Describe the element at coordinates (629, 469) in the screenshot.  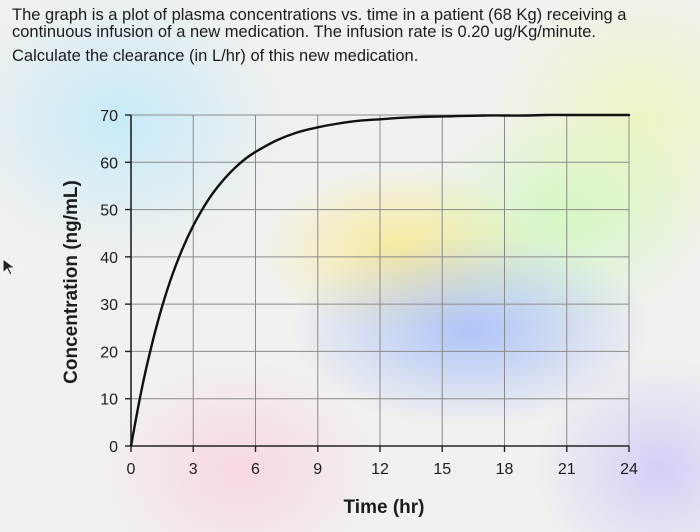
I see `x-tick-label: 24` at that location.